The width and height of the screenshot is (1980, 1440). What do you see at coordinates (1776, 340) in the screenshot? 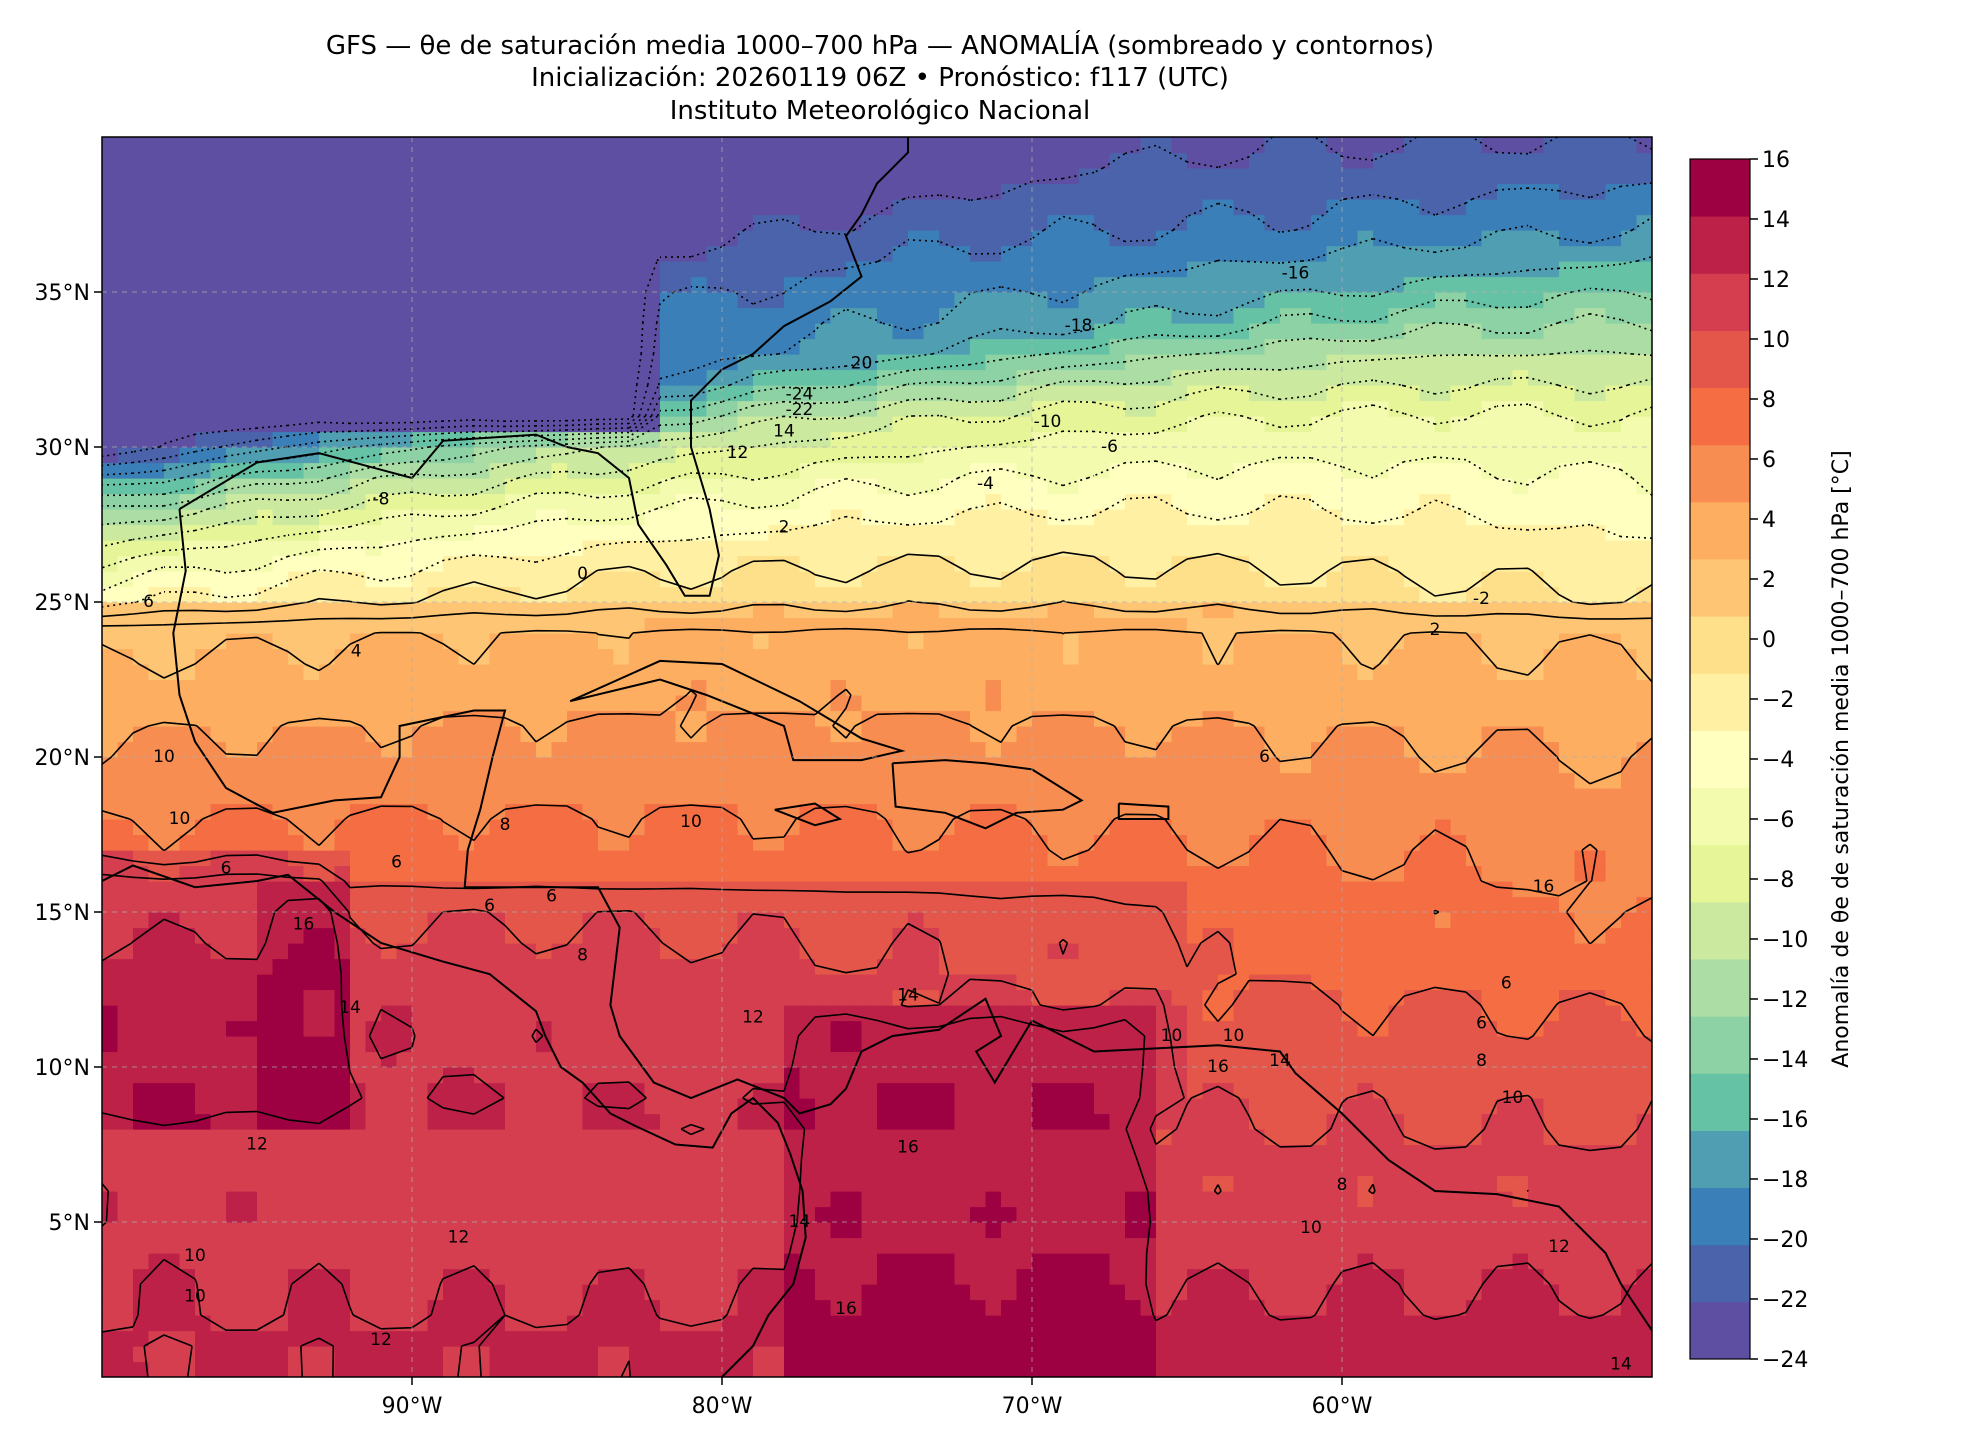
I see `colorbar-tick-label: 10` at bounding box center [1776, 340].